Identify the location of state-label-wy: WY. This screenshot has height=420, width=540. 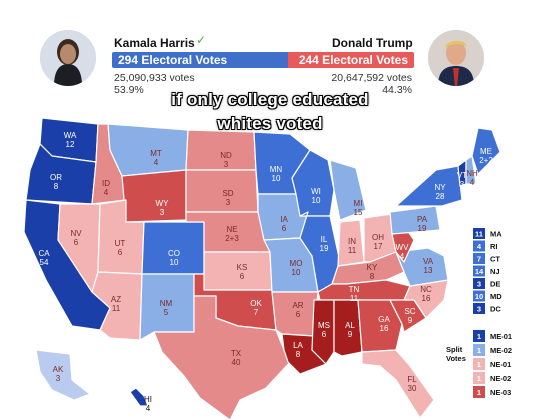
(163, 203).